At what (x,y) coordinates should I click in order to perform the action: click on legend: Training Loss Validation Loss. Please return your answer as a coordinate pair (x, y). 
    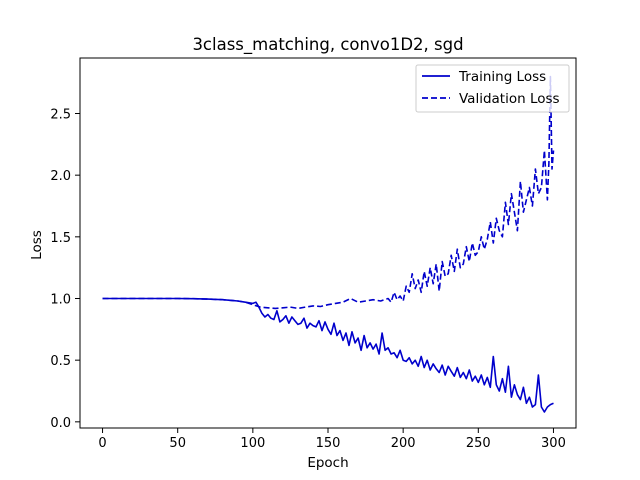
    Looking at the image, I should click on (492, 88).